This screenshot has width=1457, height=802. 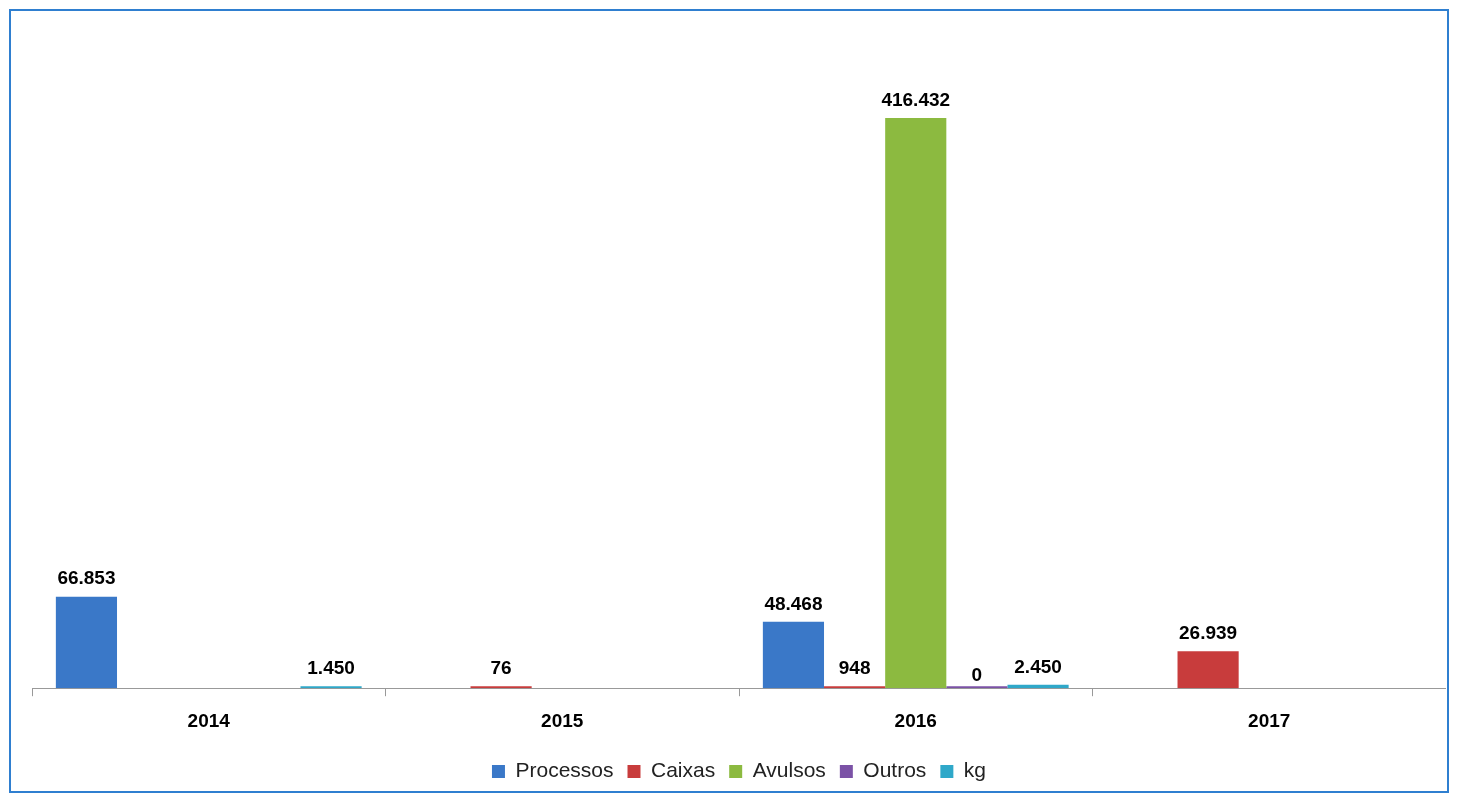 What do you see at coordinates (501, 667) in the screenshot?
I see `data-label: 76` at bounding box center [501, 667].